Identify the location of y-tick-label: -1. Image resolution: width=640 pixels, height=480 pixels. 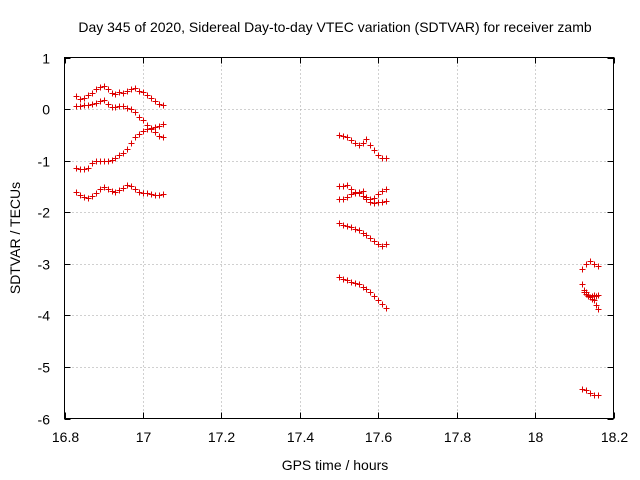
(44, 162).